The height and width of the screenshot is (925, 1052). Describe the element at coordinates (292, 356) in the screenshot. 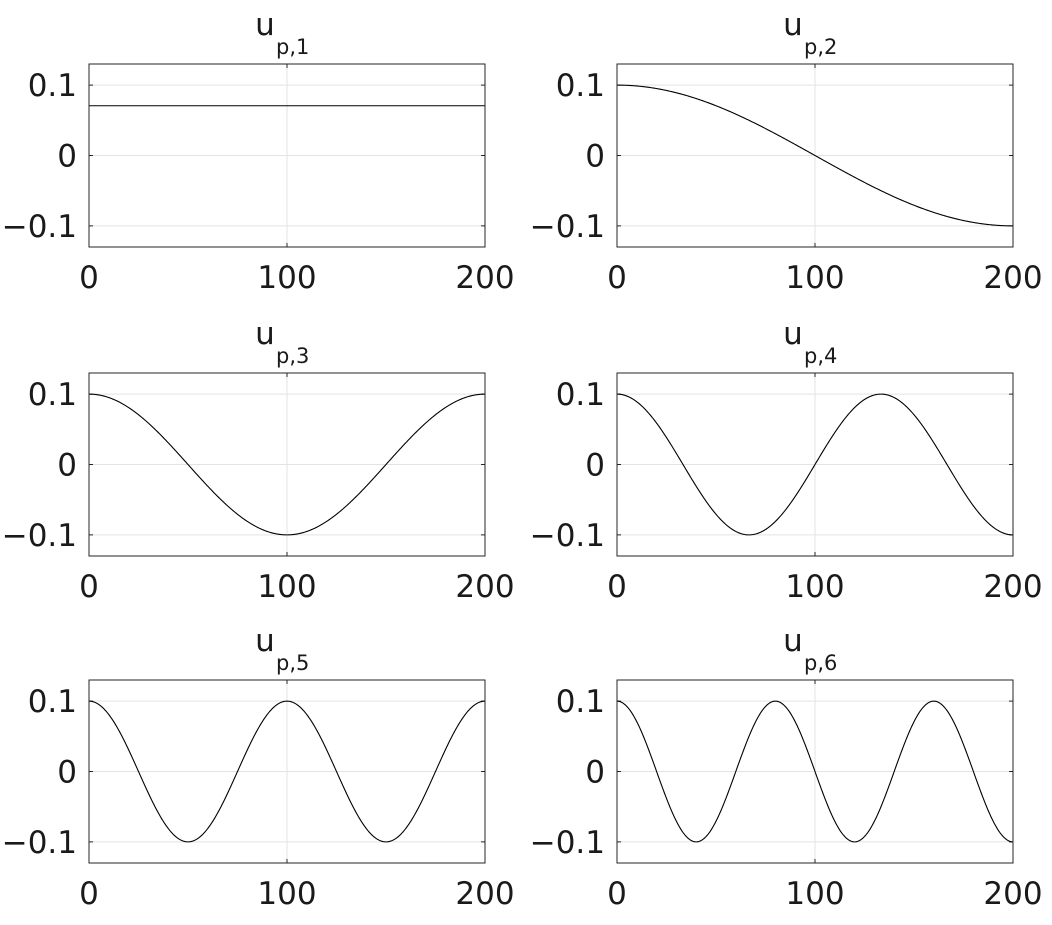

I see `subplot-title-subscript: p,3` at that location.